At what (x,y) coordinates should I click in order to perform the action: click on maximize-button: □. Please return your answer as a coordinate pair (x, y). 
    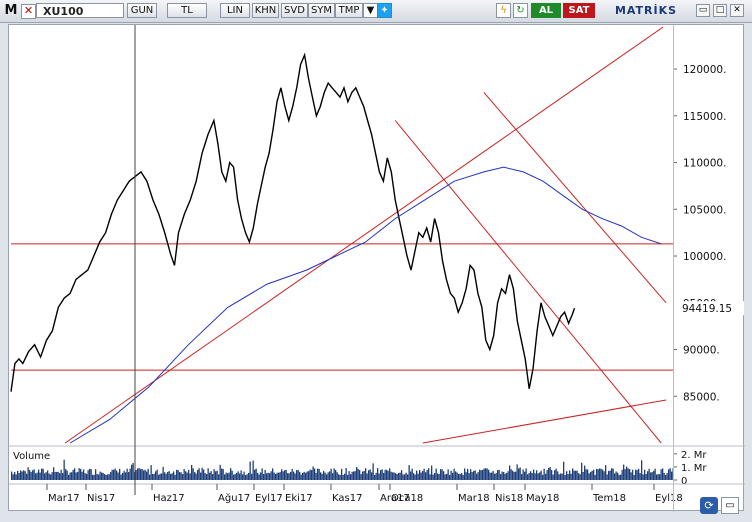
    Looking at the image, I should click on (720, 10).